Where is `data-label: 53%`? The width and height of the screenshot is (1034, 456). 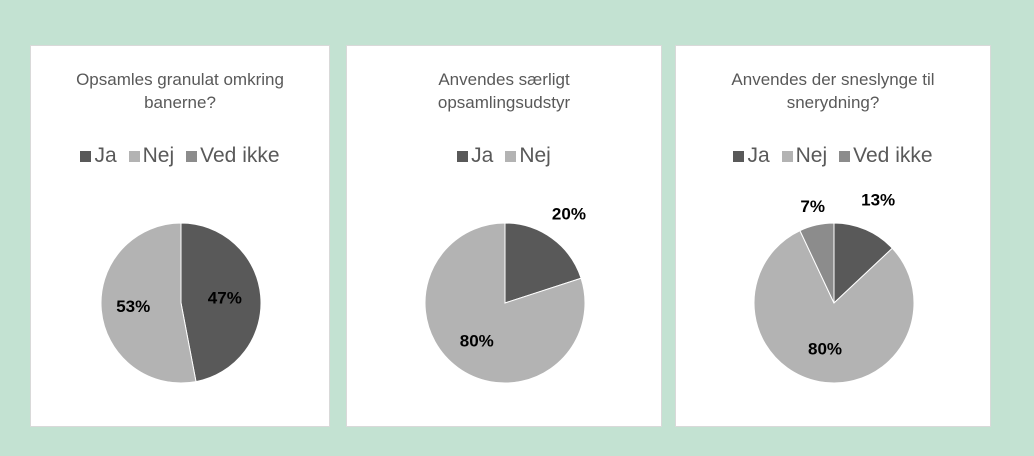
data-label: 53% is located at coordinates (133, 306).